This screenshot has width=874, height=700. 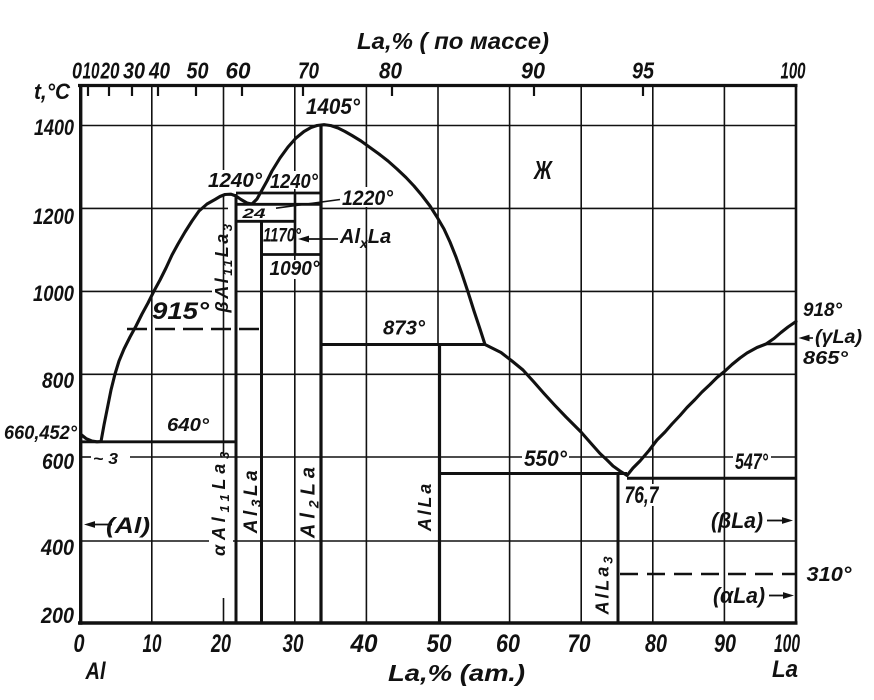 I want to click on svg-text: 200, so click(x=57, y=615).